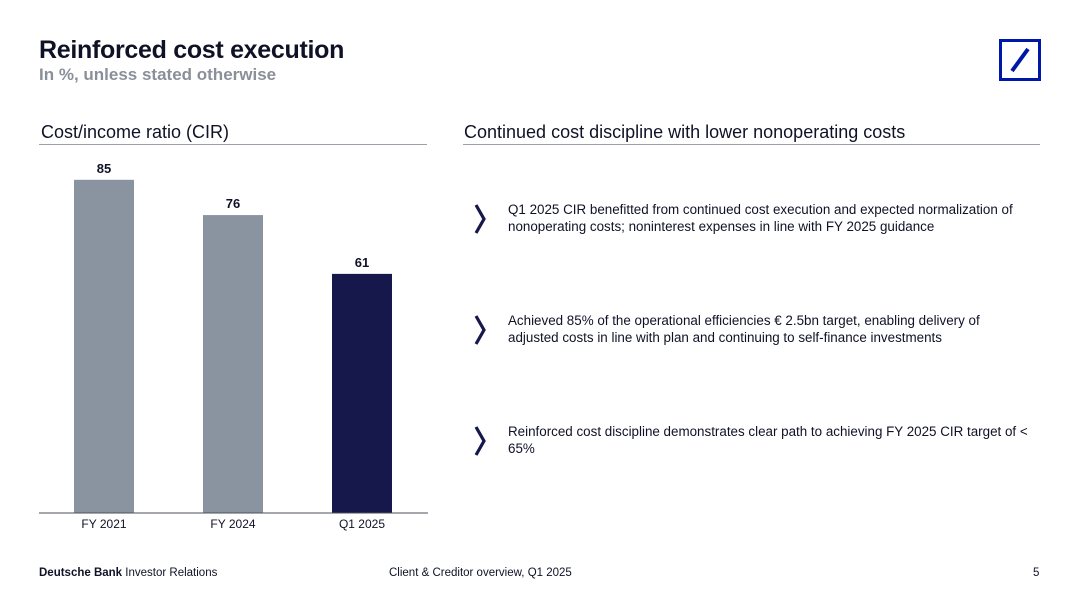  I want to click on bar-fy-2024, so click(233, 364).